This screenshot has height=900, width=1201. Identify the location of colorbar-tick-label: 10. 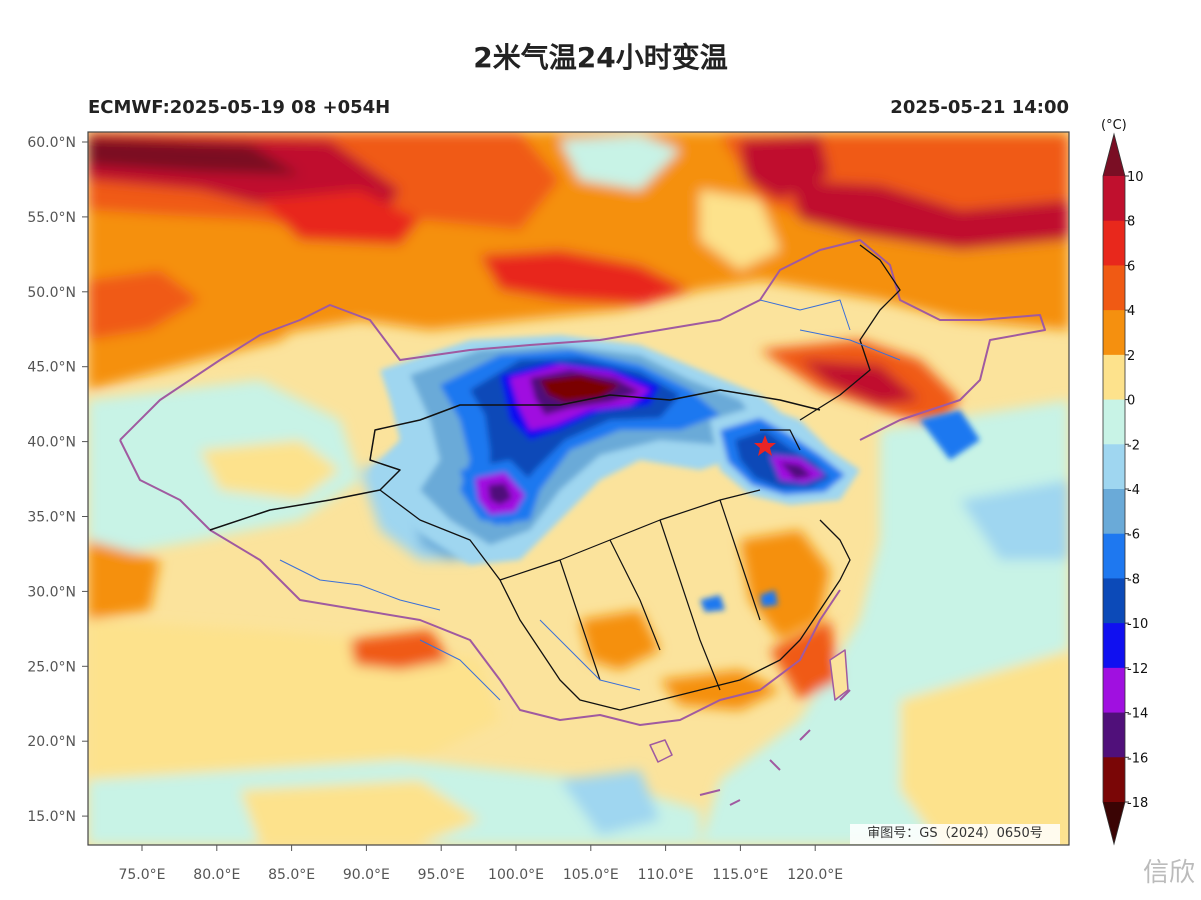
(1135, 177).